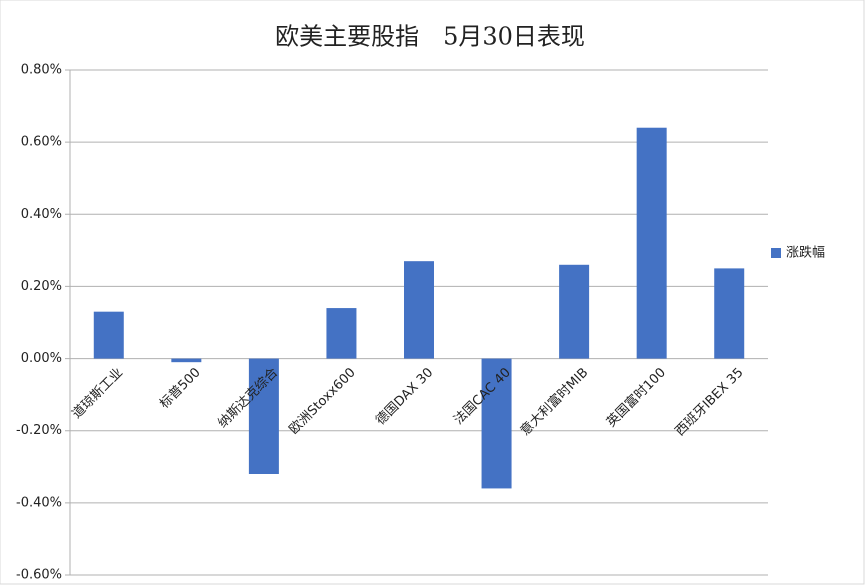 The image size is (865, 585). I want to click on y-tick-label: -0.60%, so click(39, 575).